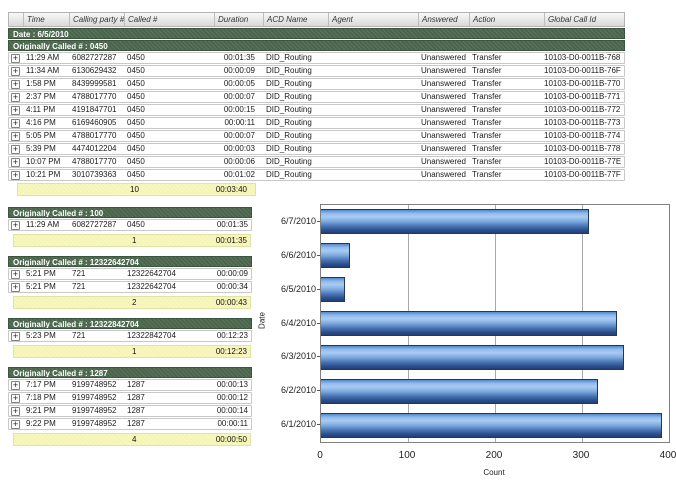 Image resolution: width=676 pixels, height=485 pixels. I want to click on summary-total-duration: 00:00:50, so click(231, 439).